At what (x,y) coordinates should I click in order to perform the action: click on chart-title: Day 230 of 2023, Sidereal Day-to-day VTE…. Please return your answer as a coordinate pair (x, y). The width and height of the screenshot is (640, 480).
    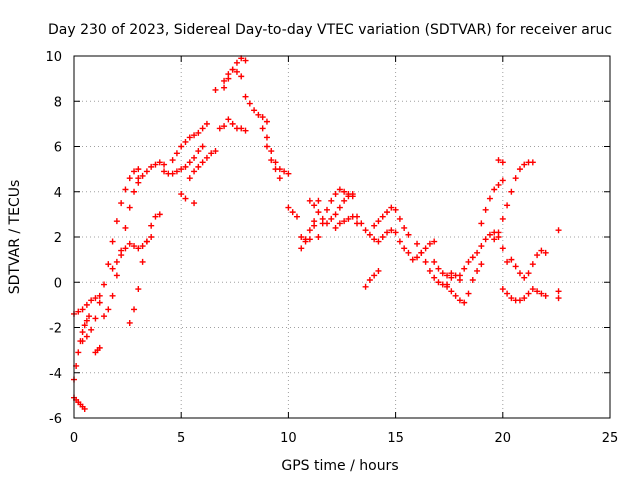
    Looking at the image, I should click on (330, 30).